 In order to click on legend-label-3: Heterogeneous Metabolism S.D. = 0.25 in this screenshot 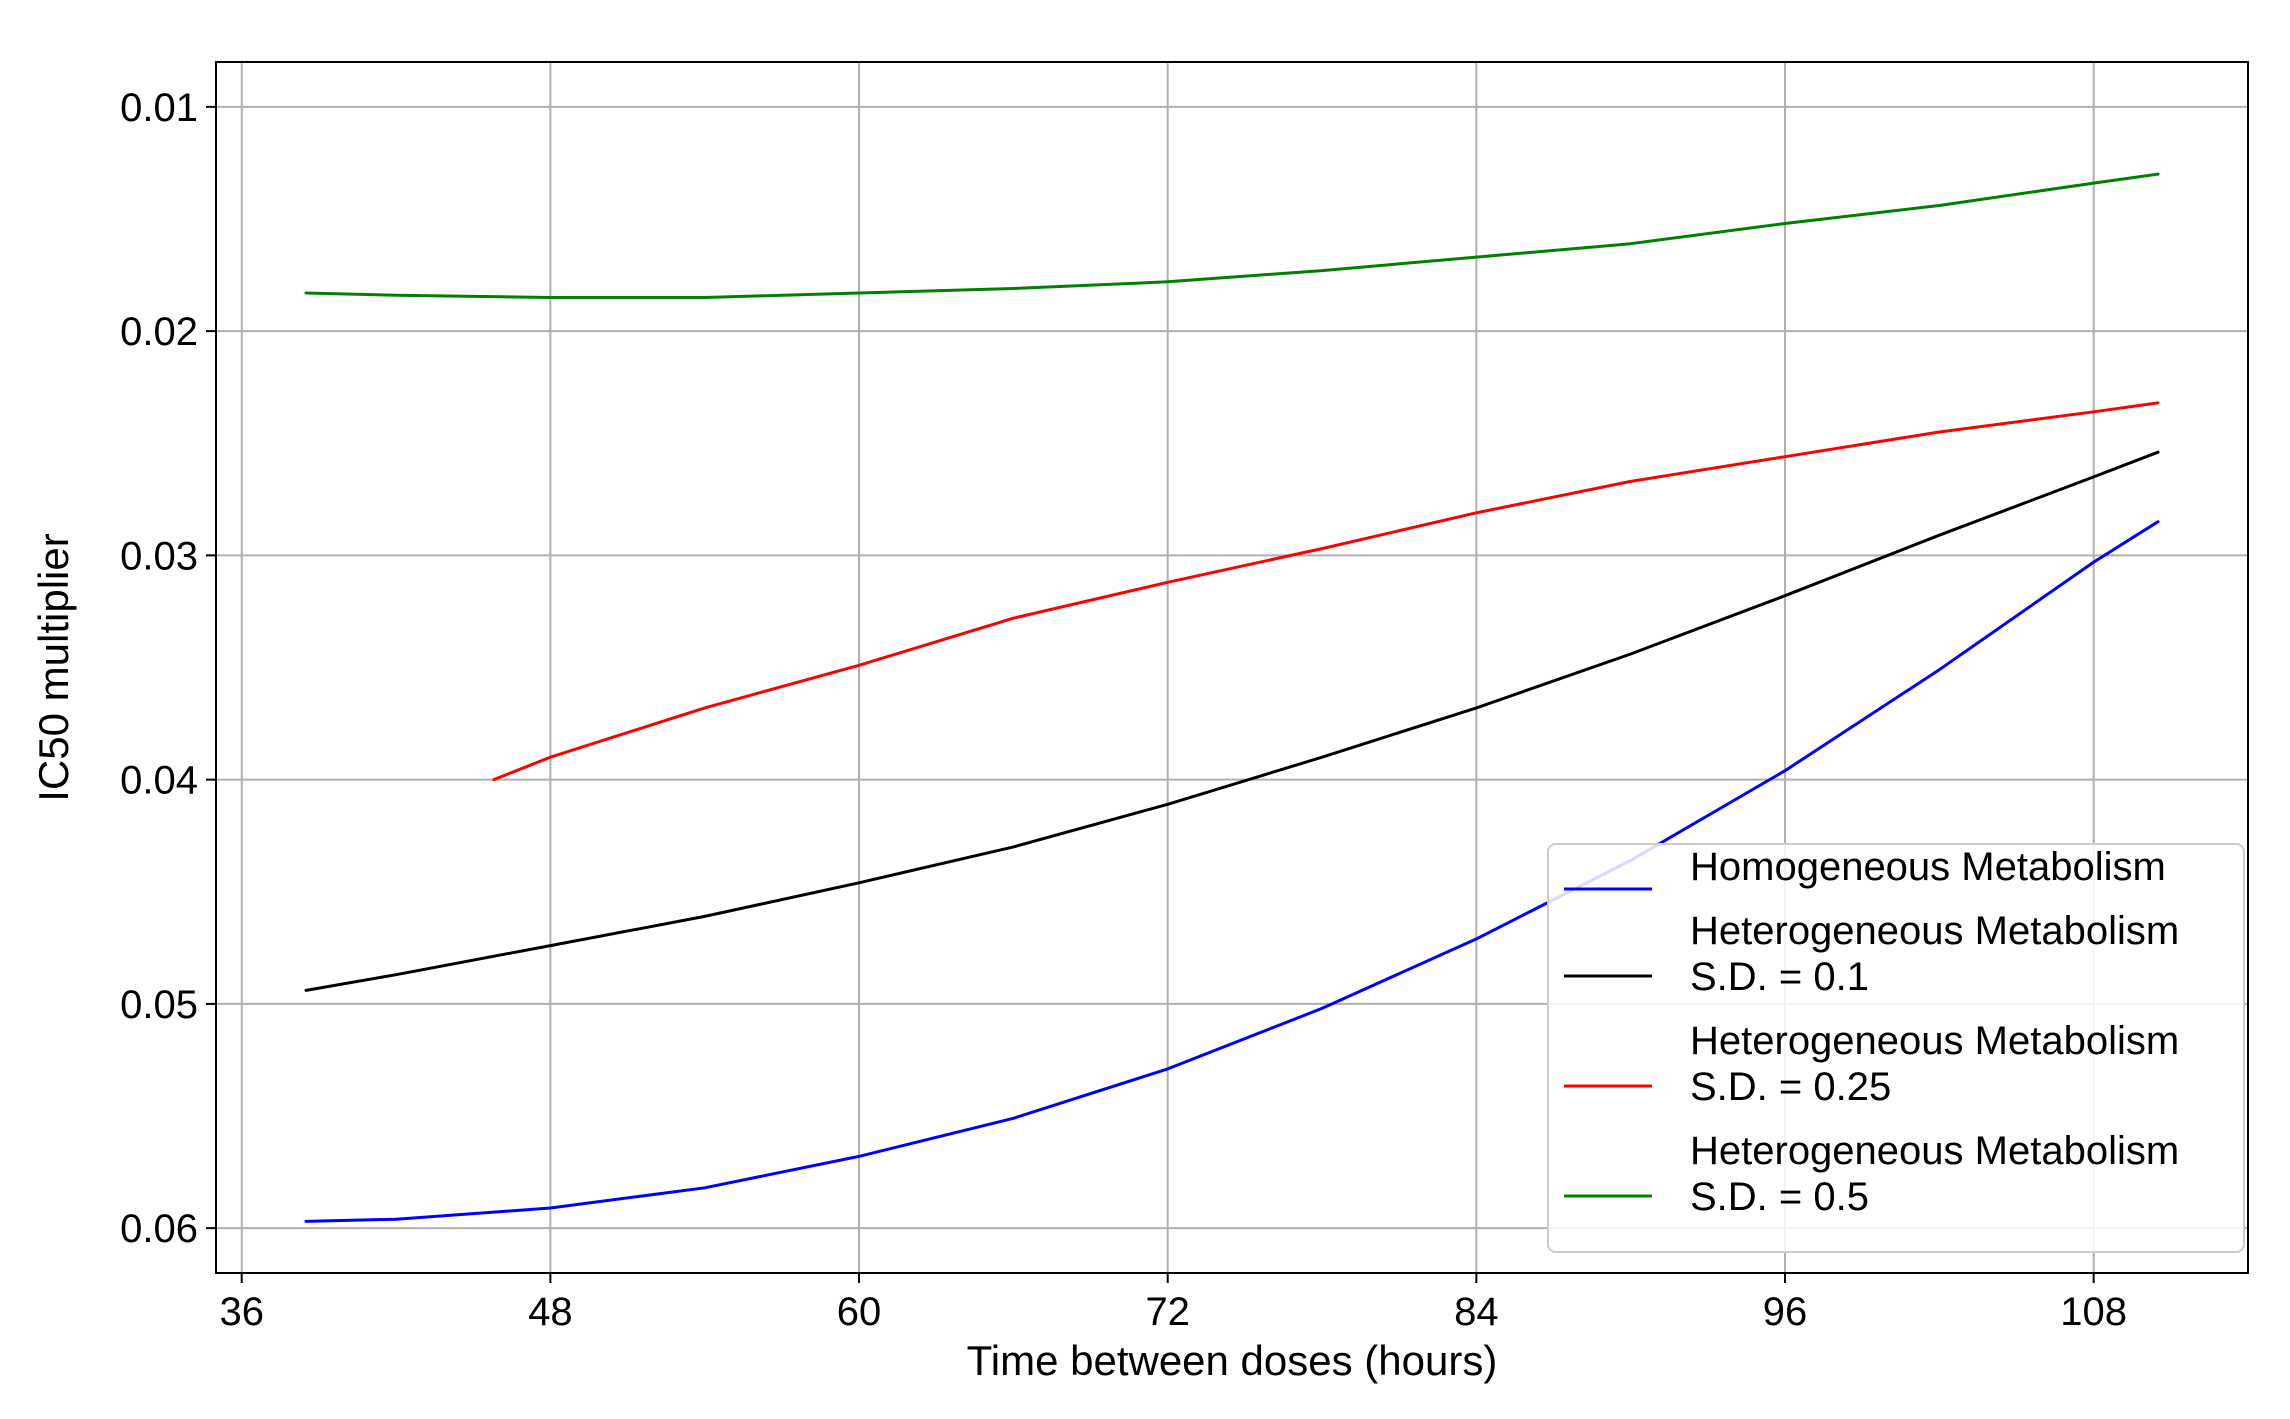, I will do `click(1934, 1064)`.